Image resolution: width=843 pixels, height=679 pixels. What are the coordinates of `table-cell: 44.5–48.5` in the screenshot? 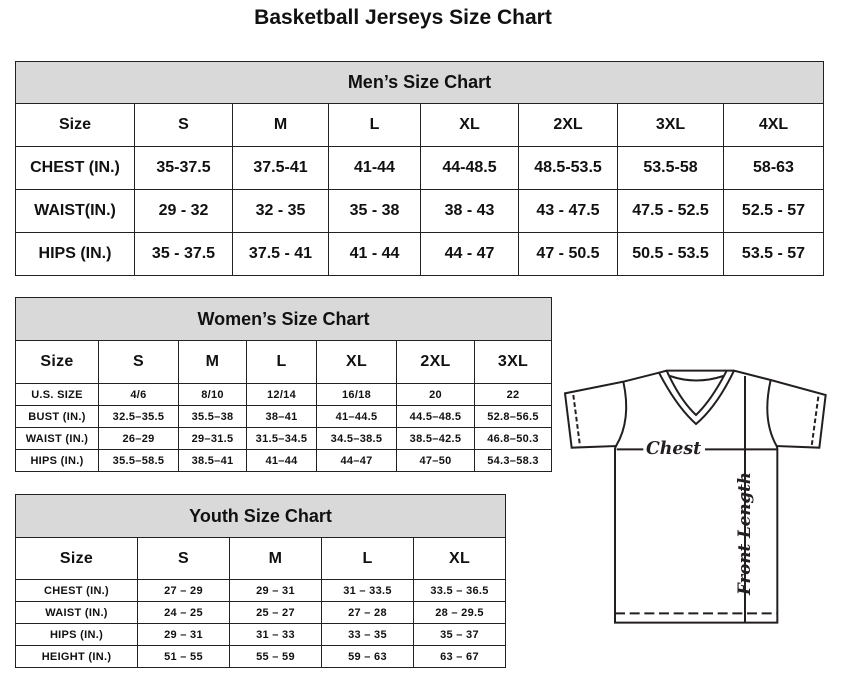 It's located at (435, 416).